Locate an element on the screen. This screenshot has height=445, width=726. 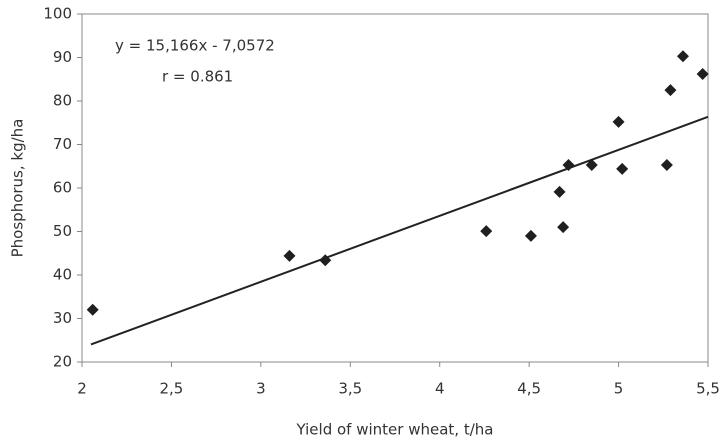
x-tick-label: 4 is located at coordinates (440, 389).